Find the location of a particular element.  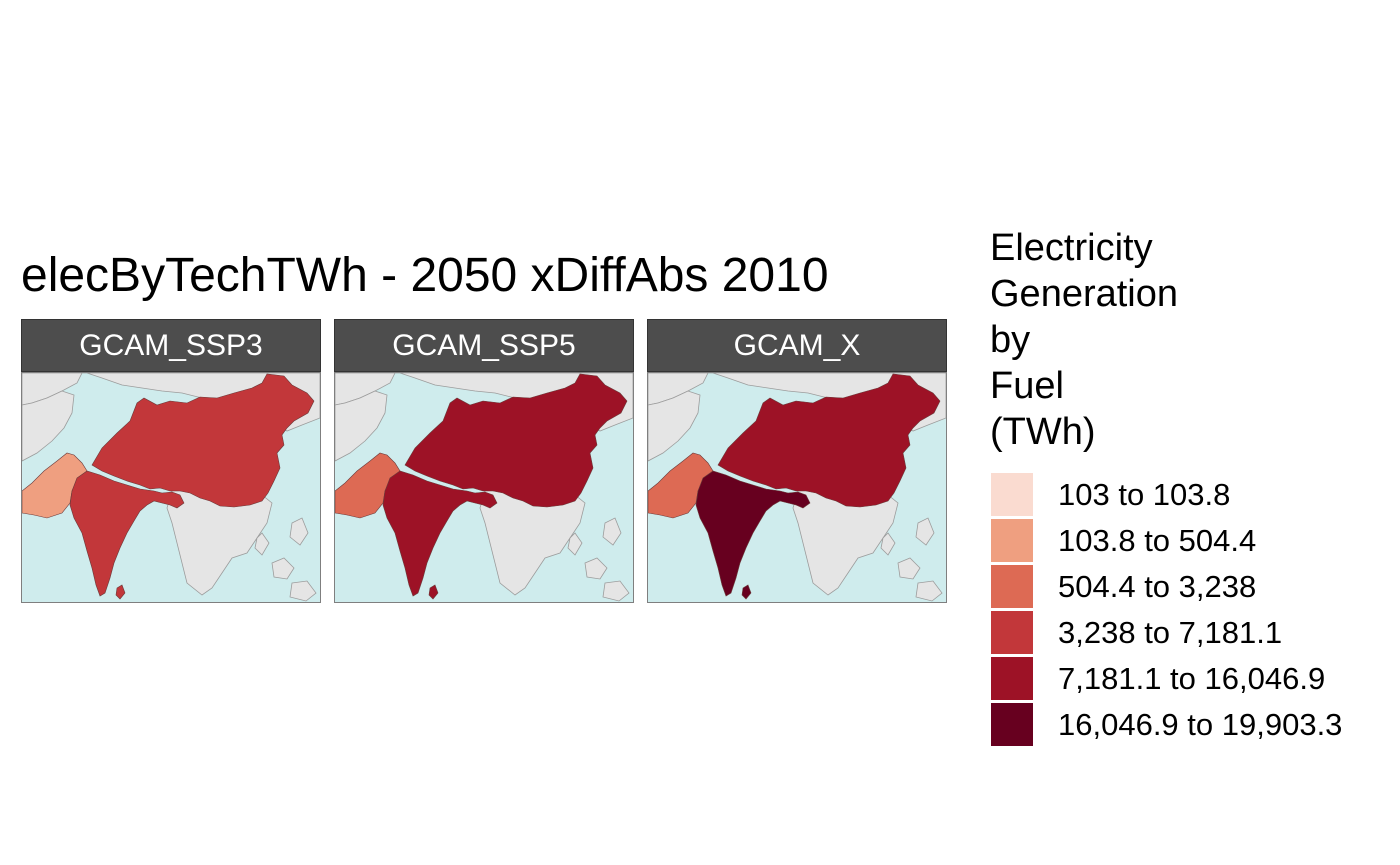

legend-label: 16,046.9 to 19,903.3 is located at coordinates (1200, 724).